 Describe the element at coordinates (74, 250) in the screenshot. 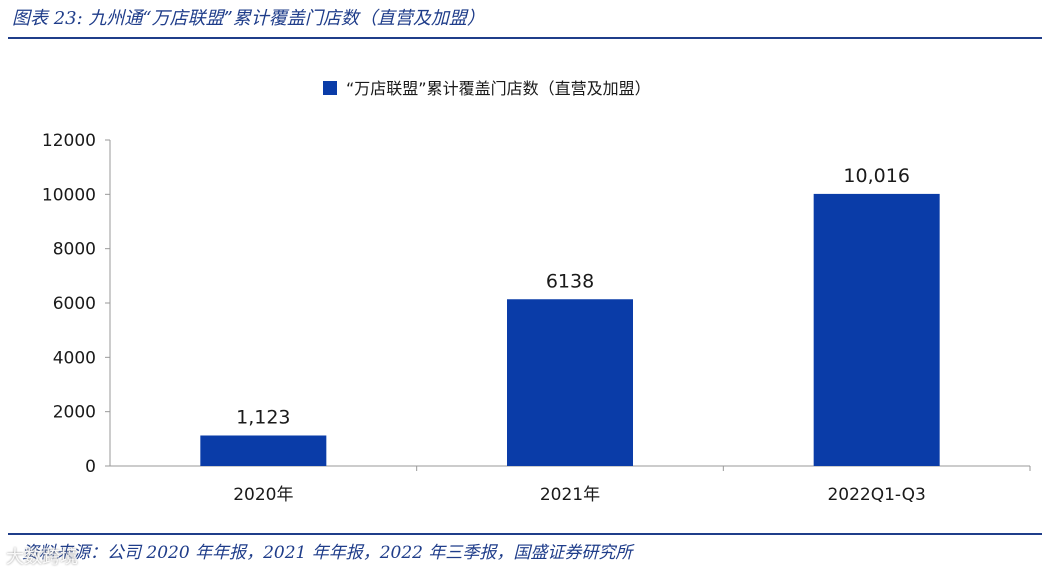

I see `y-tick-label: 8000` at that location.